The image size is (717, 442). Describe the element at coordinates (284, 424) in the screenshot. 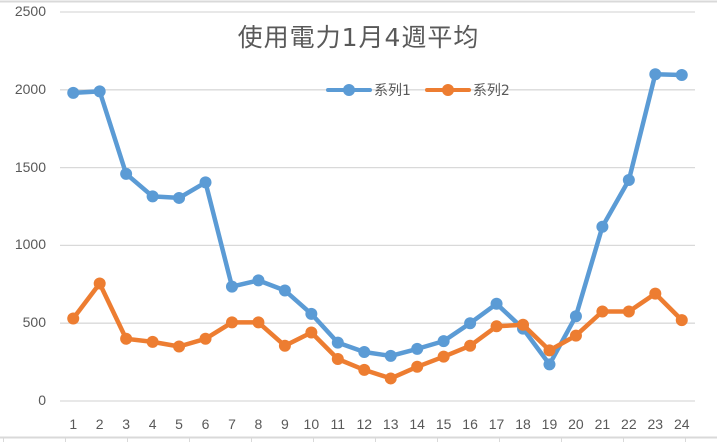

I see `x-tick-label: 9` at that location.